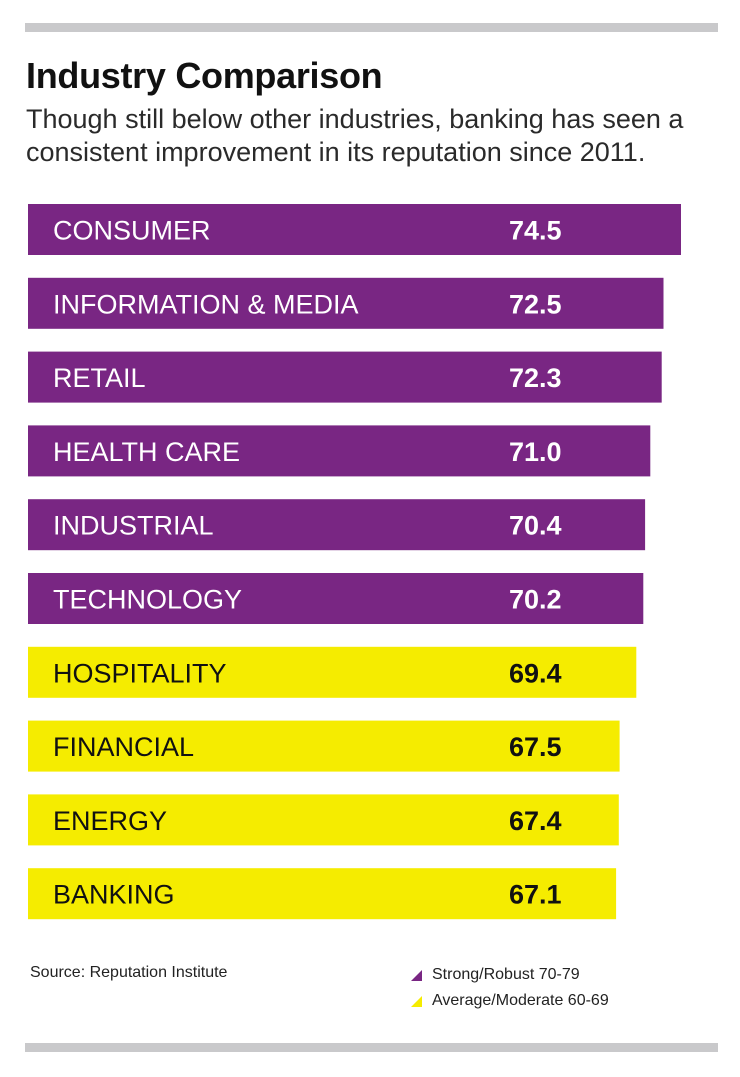 This screenshot has width=740, height=1077. I want to click on bar-value-banking: 67.1, so click(535, 895).